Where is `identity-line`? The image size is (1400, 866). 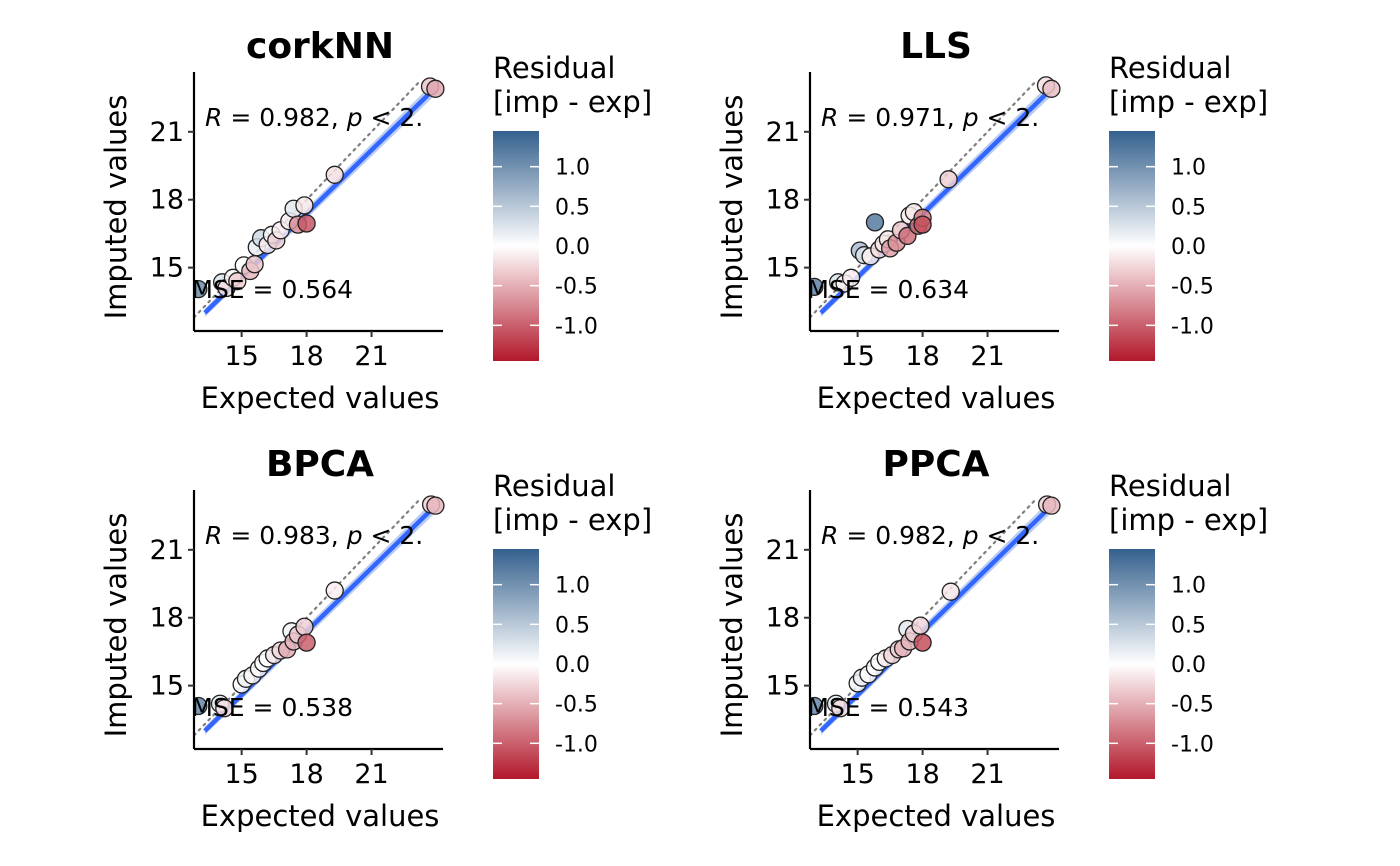 identity-line is located at coordinates (307, 617).